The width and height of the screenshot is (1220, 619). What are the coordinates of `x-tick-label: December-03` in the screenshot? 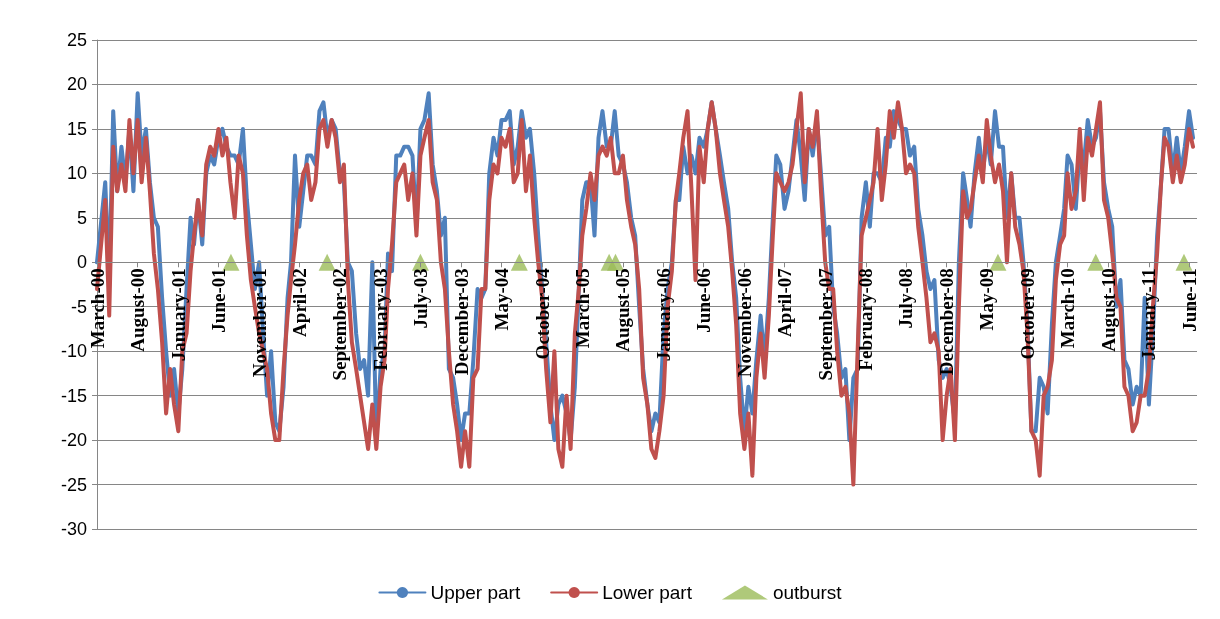 It's located at (461, 322).